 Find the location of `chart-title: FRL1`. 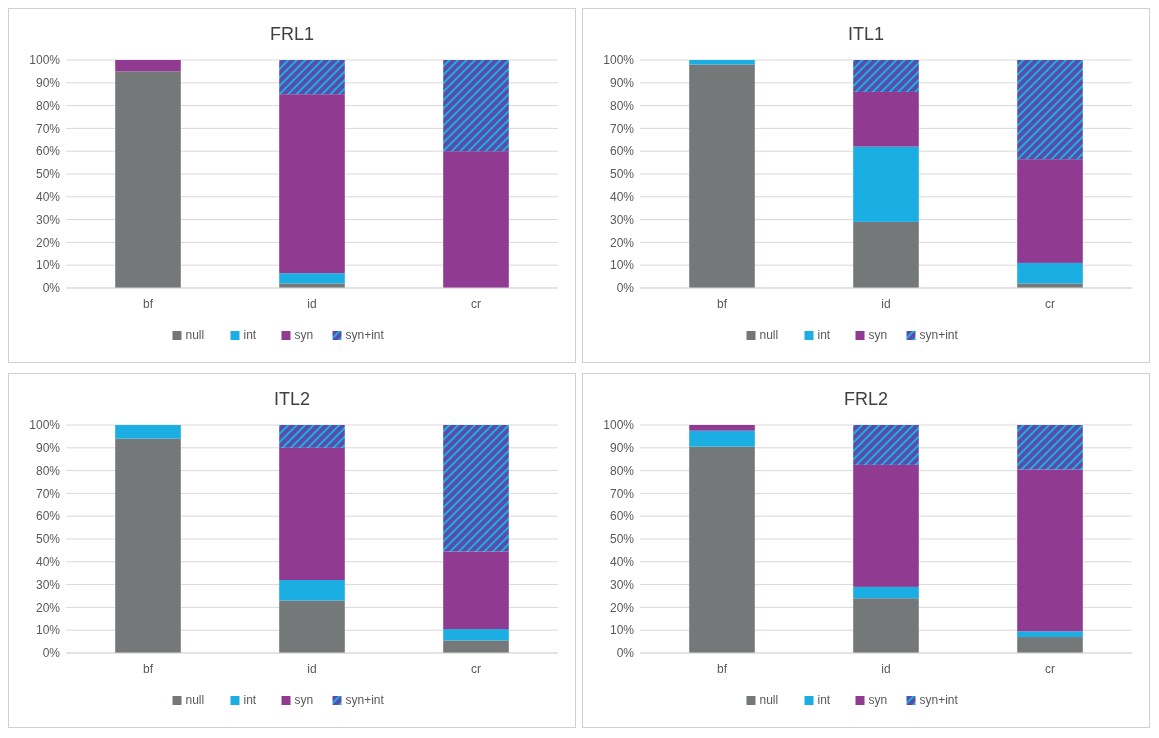

chart-title: FRL1 is located at coordinates (292, 34).